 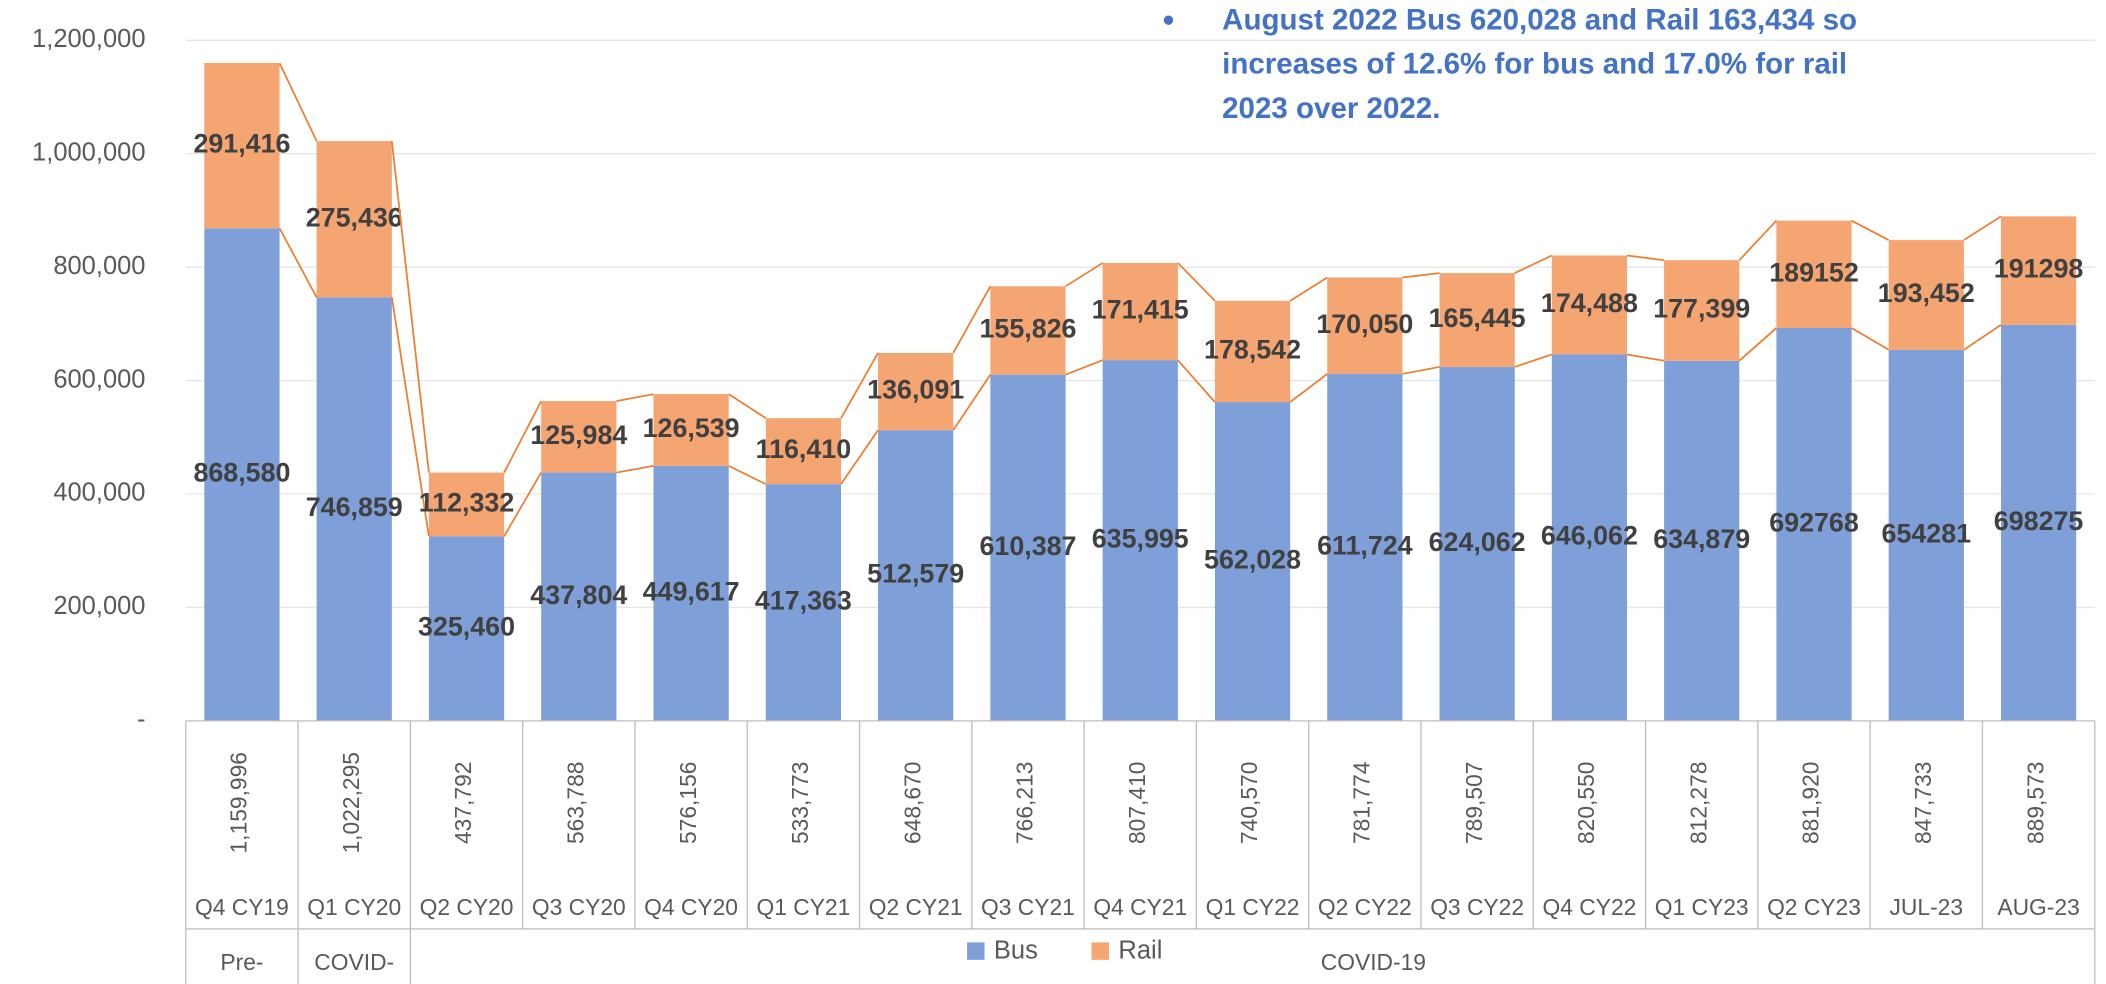 What do you see at coordinates (1698, 803) in the screenshot?
I see `total-label: 812,278` at bounding box center [1698, 803].